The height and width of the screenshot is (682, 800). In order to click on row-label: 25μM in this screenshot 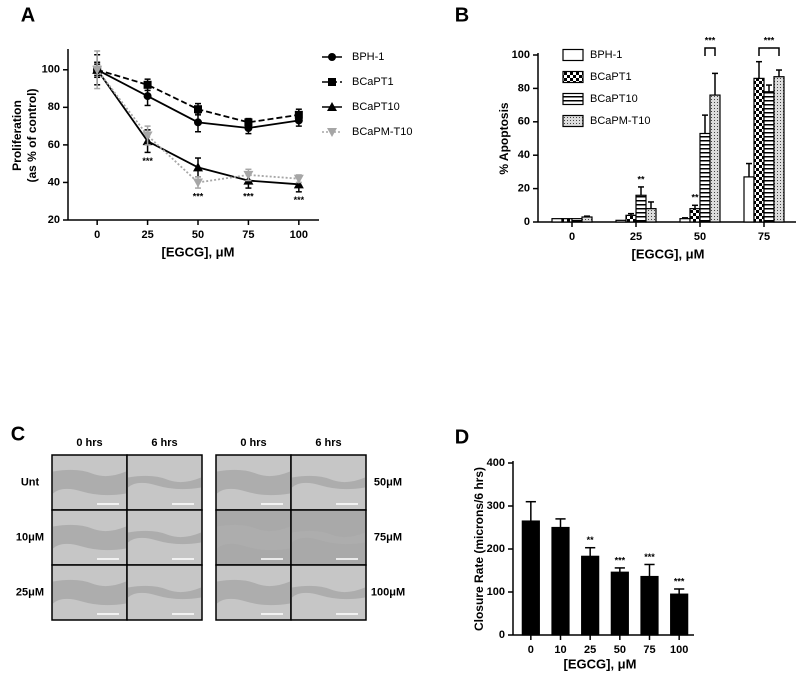, I will do `click(30, 592)`.